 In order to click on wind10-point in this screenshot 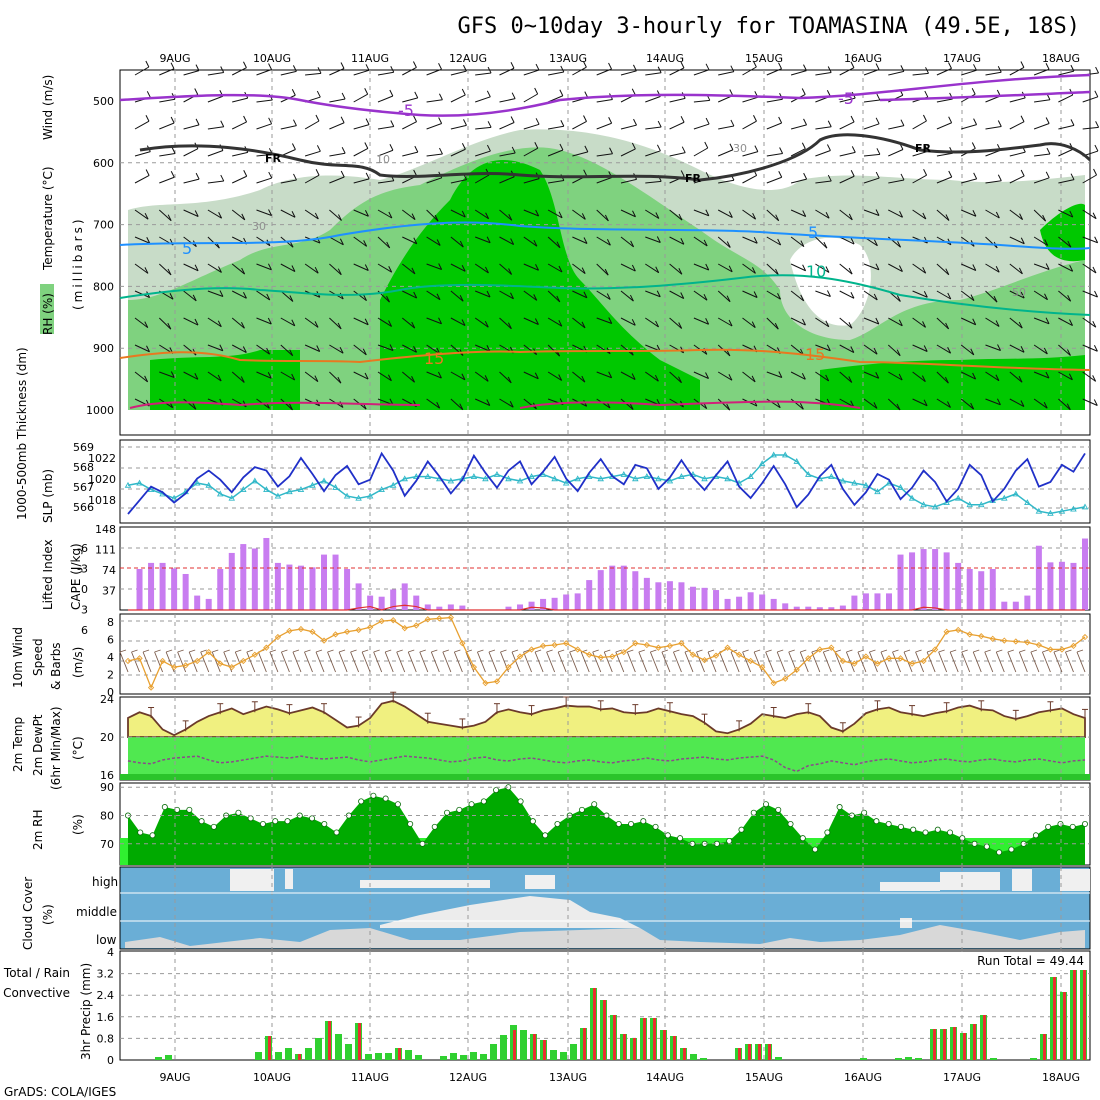, I will do `click(427, 619)`.